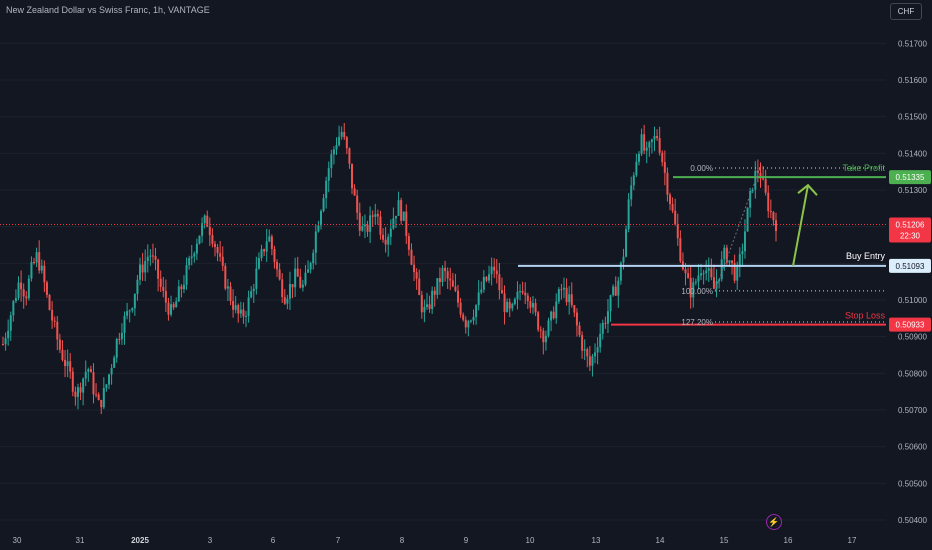 The width and height of the screenshot is (932, 550). I want to click on y-tick-label: 0.50500, so click(912, 483).